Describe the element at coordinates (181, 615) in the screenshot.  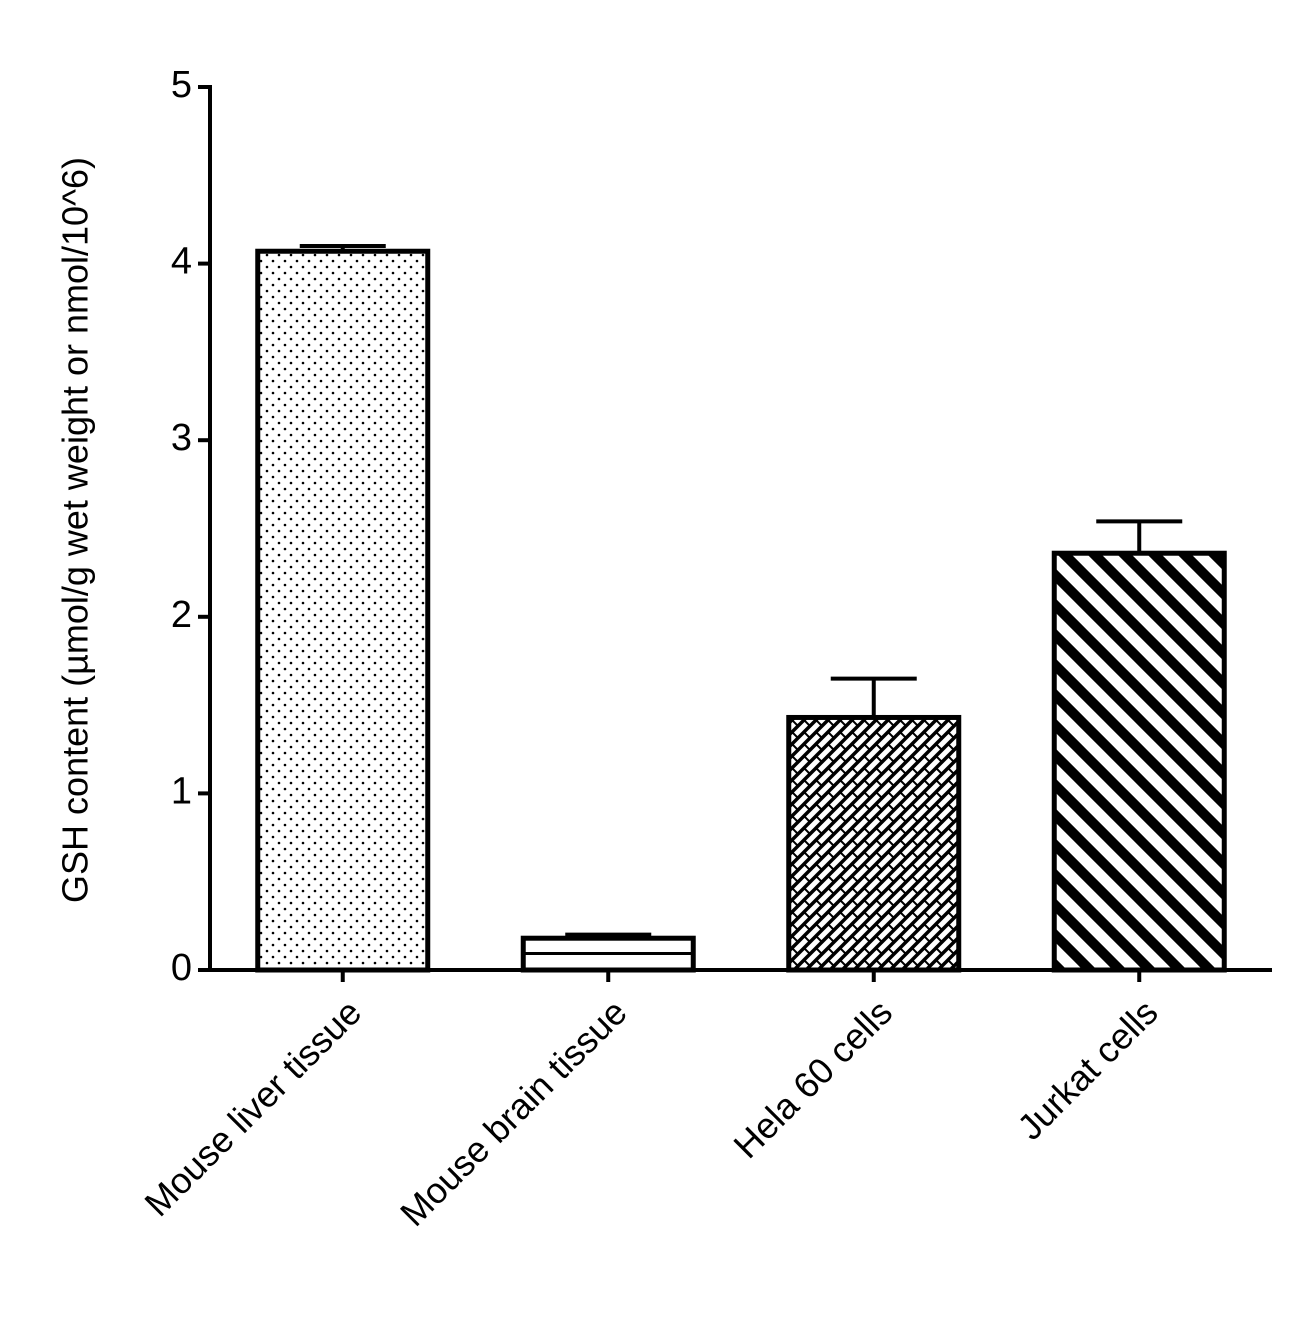
I see `y-tick-label: 2` at that location.